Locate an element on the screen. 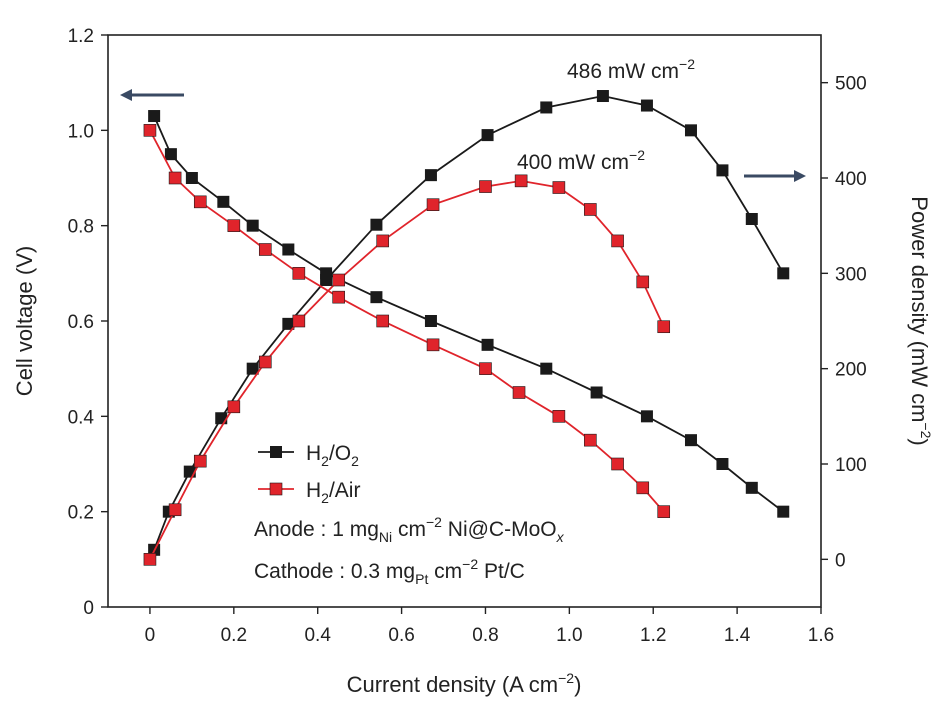 This screenshot has height=710, width=943. x-axis-title: Current density (A cm−2) is located at coordinates (464, 683).